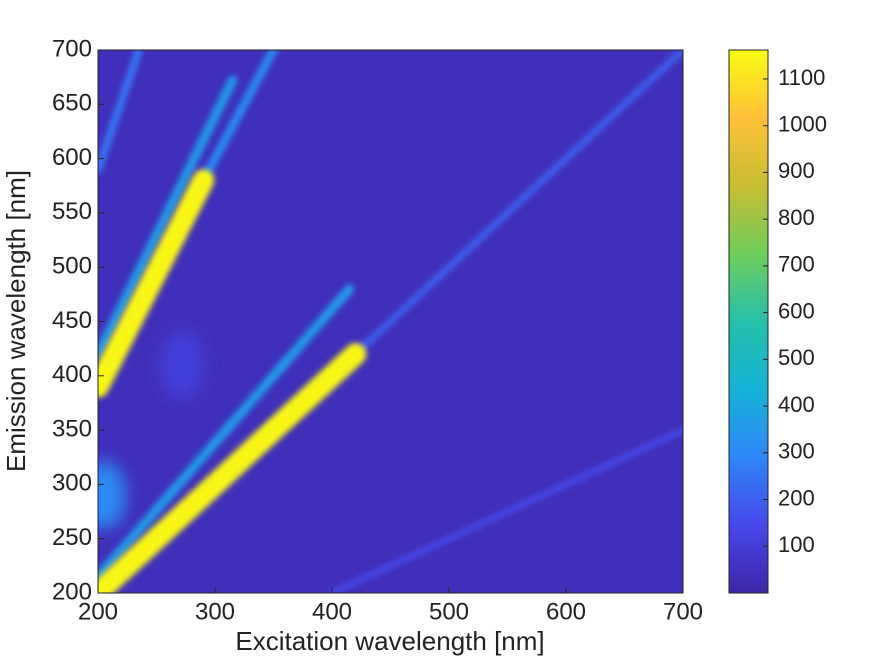 This screenshot has height=668, width=890. Describe the element at coordinates (566, 611) in the screenshot. I see `x-tick-label: 600` at that location.